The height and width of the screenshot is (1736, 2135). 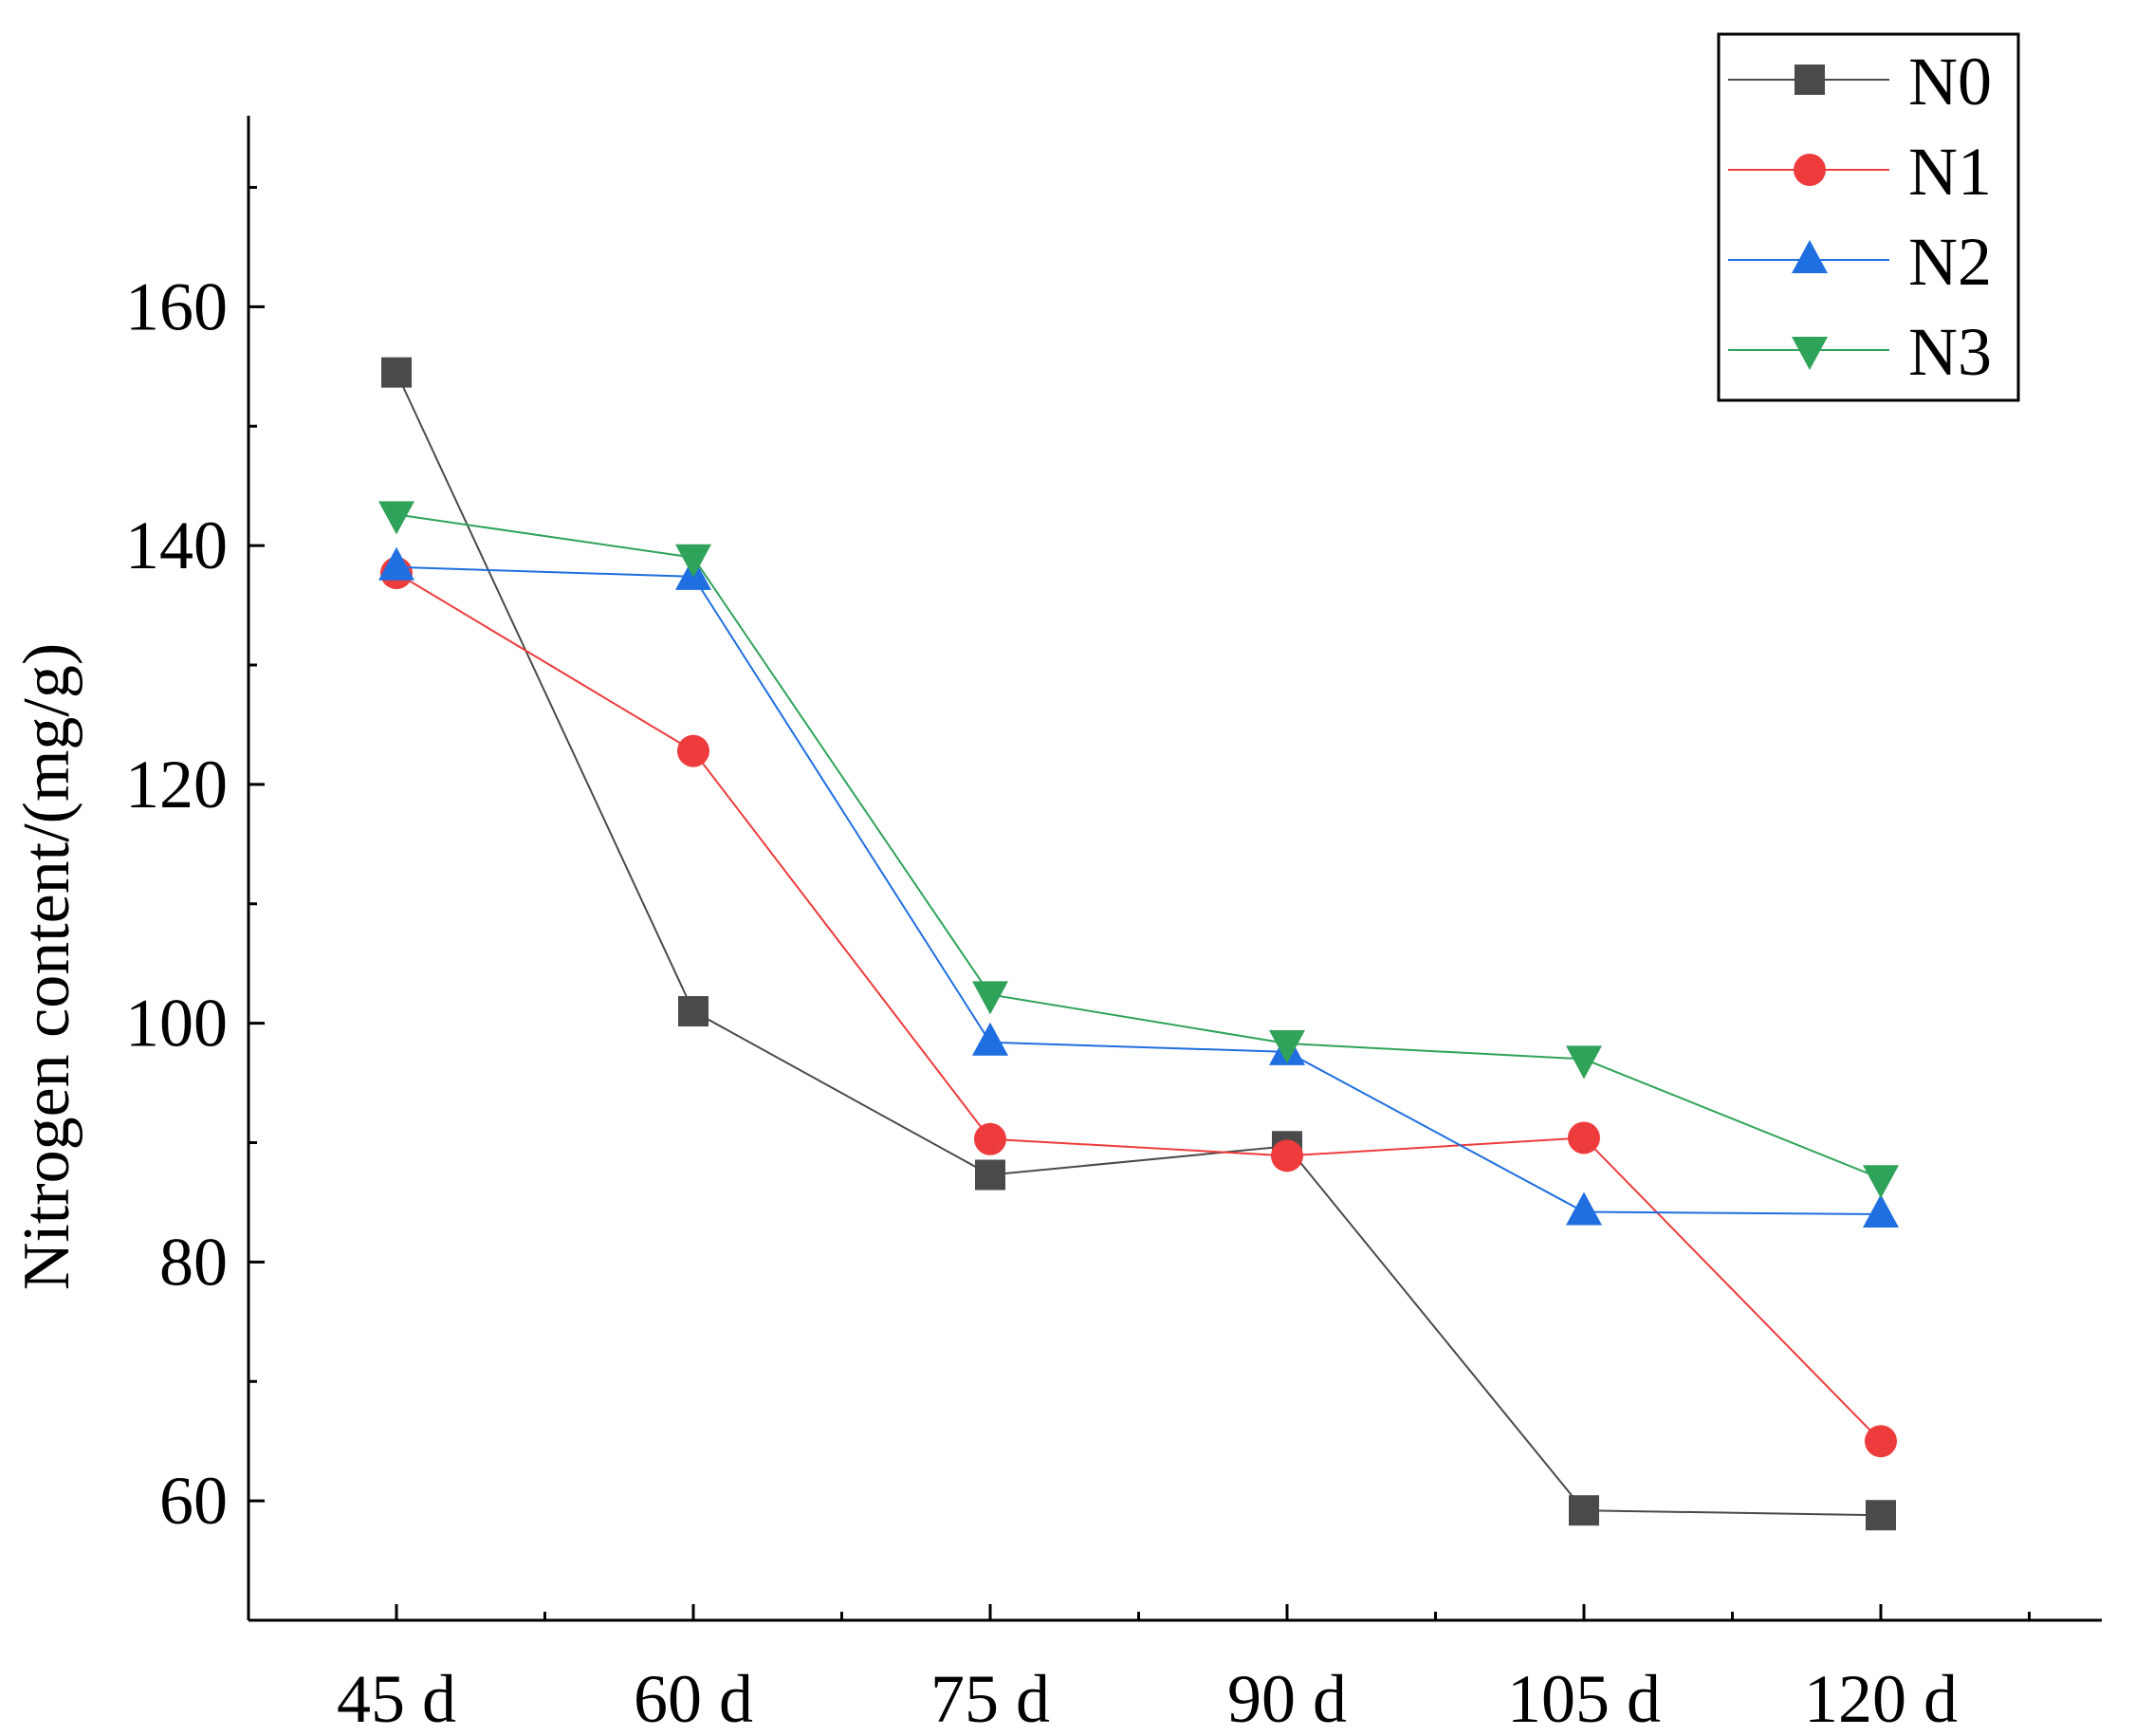 What do you see at coordinates (990, 1696) in the screenshot?
I see `x-tick-label: 75 d` at bounding box center [990, 1696].